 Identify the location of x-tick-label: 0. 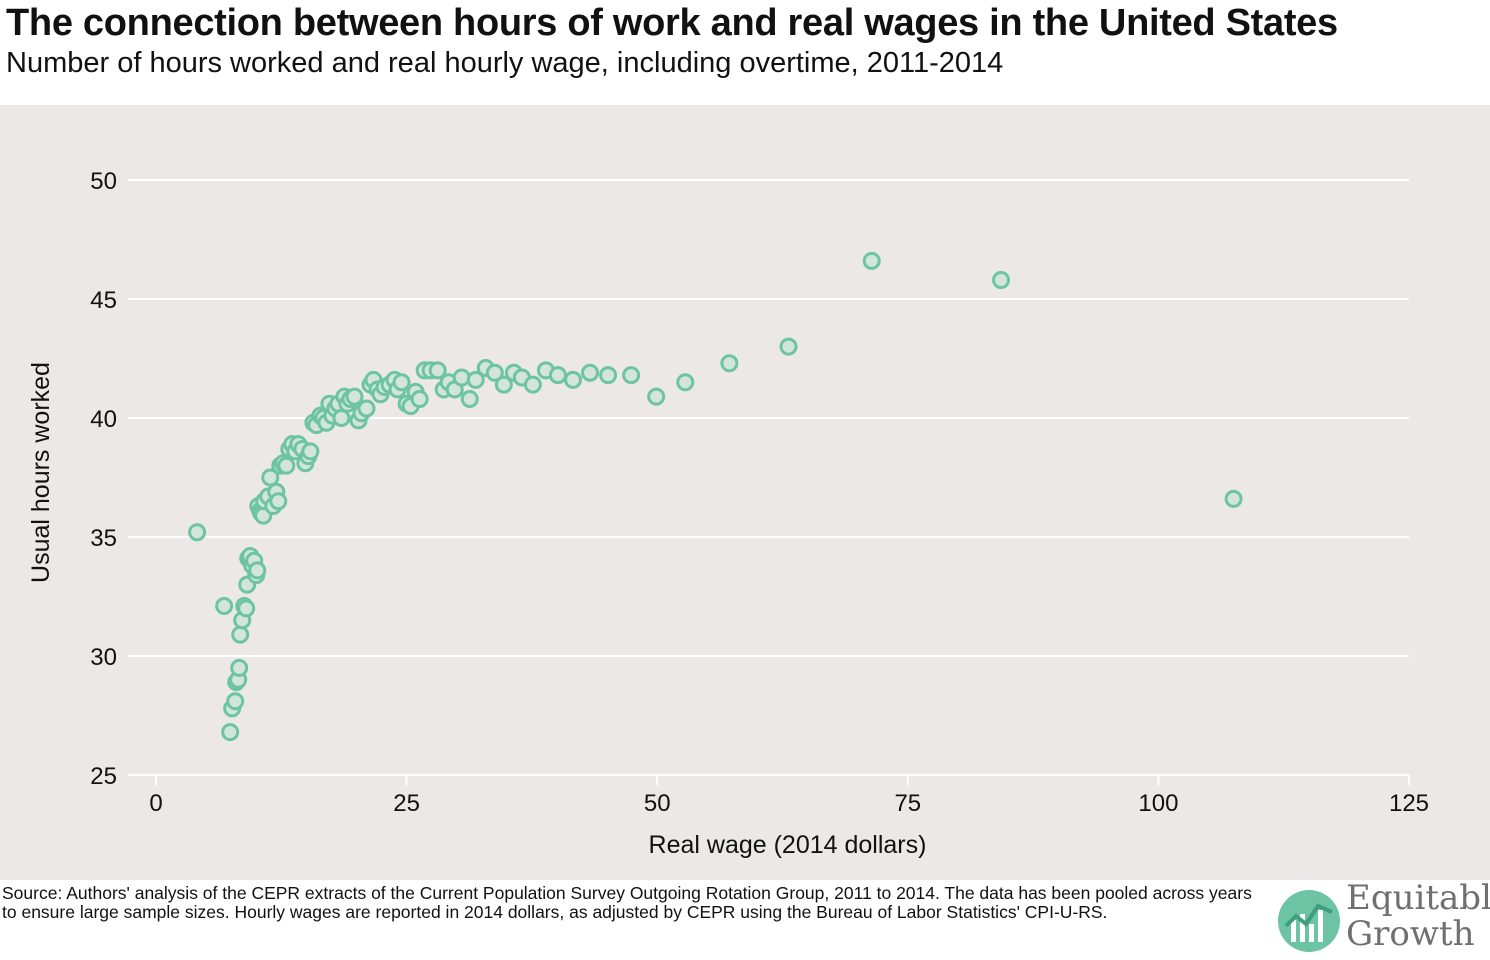
(155, 803).